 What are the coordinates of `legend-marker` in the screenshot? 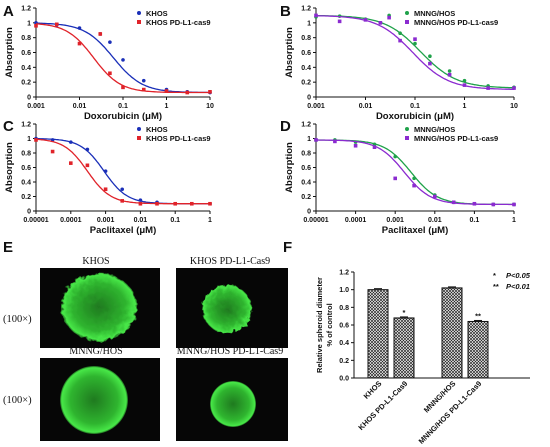 It's located at (139, 138).